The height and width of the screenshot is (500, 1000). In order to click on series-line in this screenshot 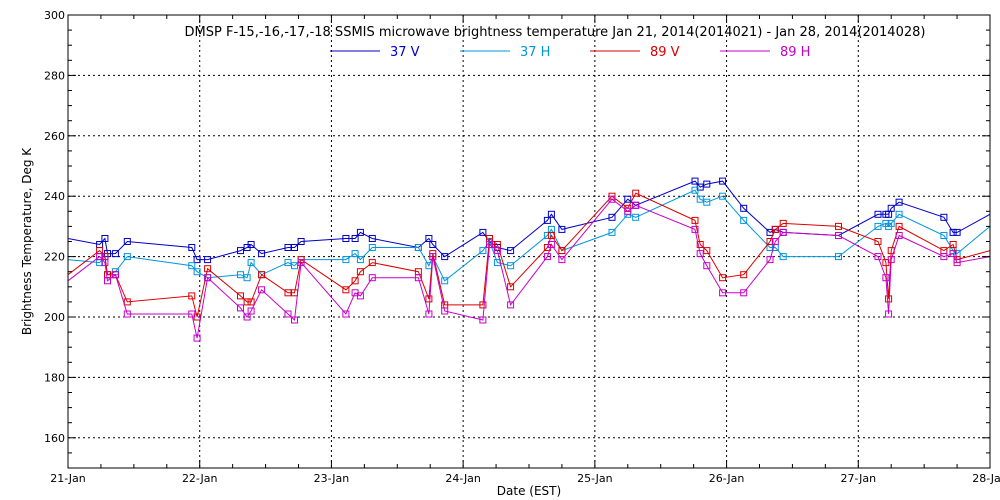, I will do `click(529, 220)`.